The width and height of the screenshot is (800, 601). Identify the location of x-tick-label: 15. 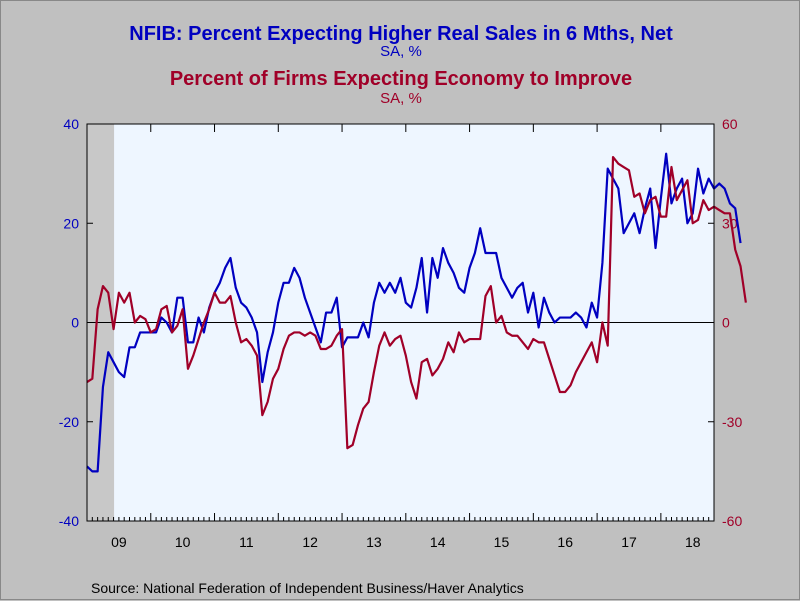
(502, 542).